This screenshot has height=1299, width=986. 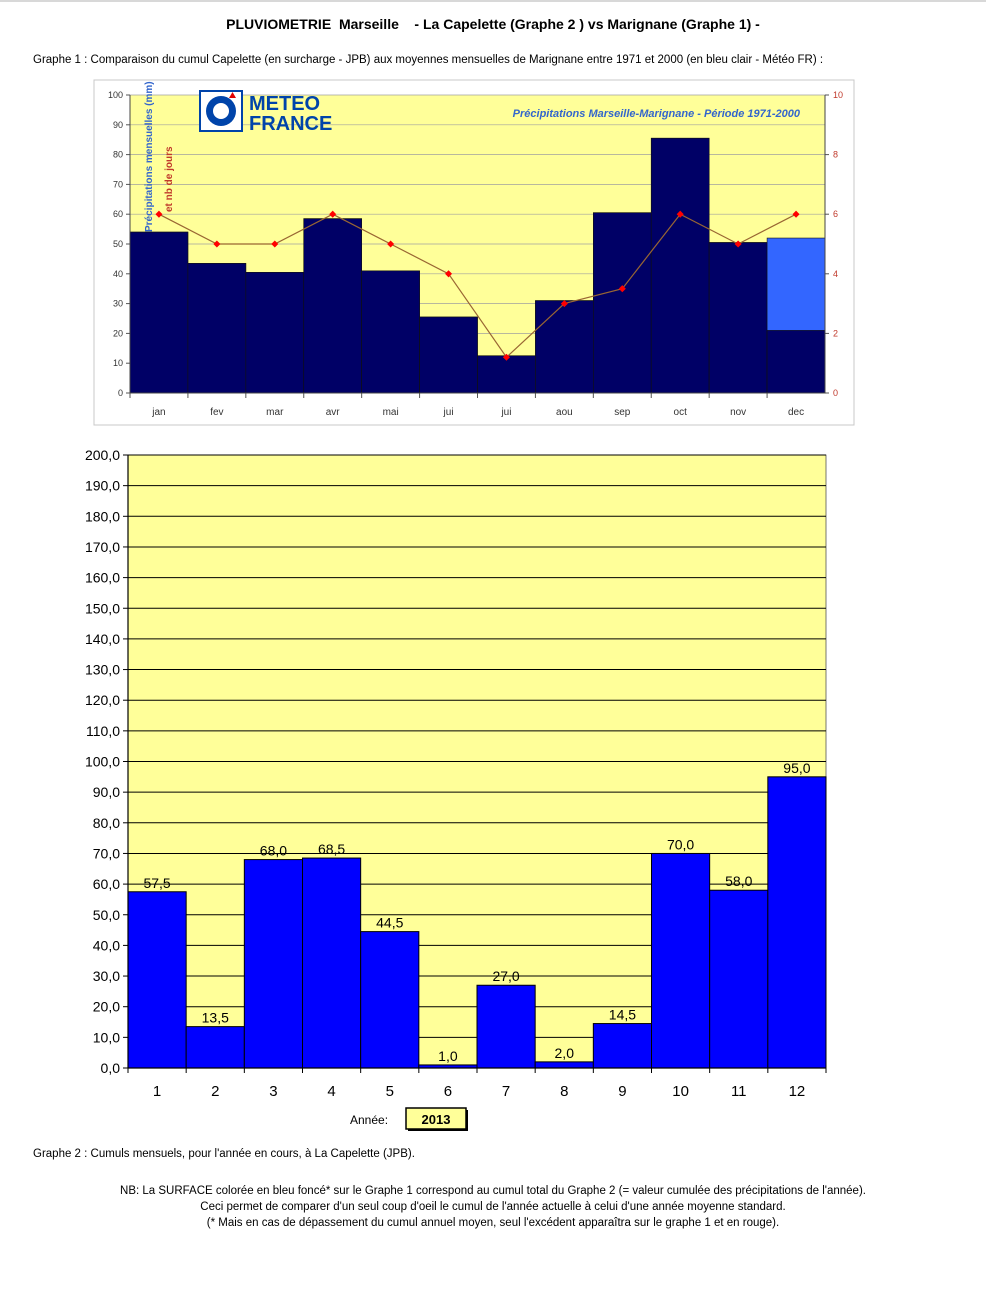 I want to click on chart1-y-tick-label: 50, so click(x=118, y=244).